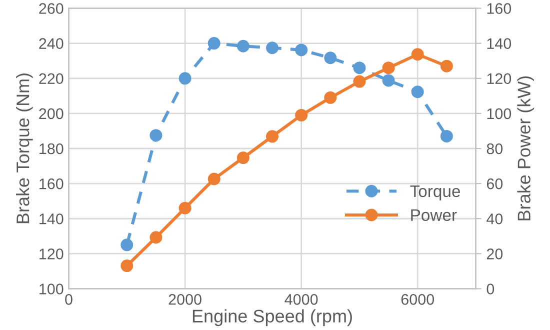 The image size is (550, 330). Describe the element at coordinates (417, 299) in the screenshot. I see `x-tick-label: 6000` at that location.